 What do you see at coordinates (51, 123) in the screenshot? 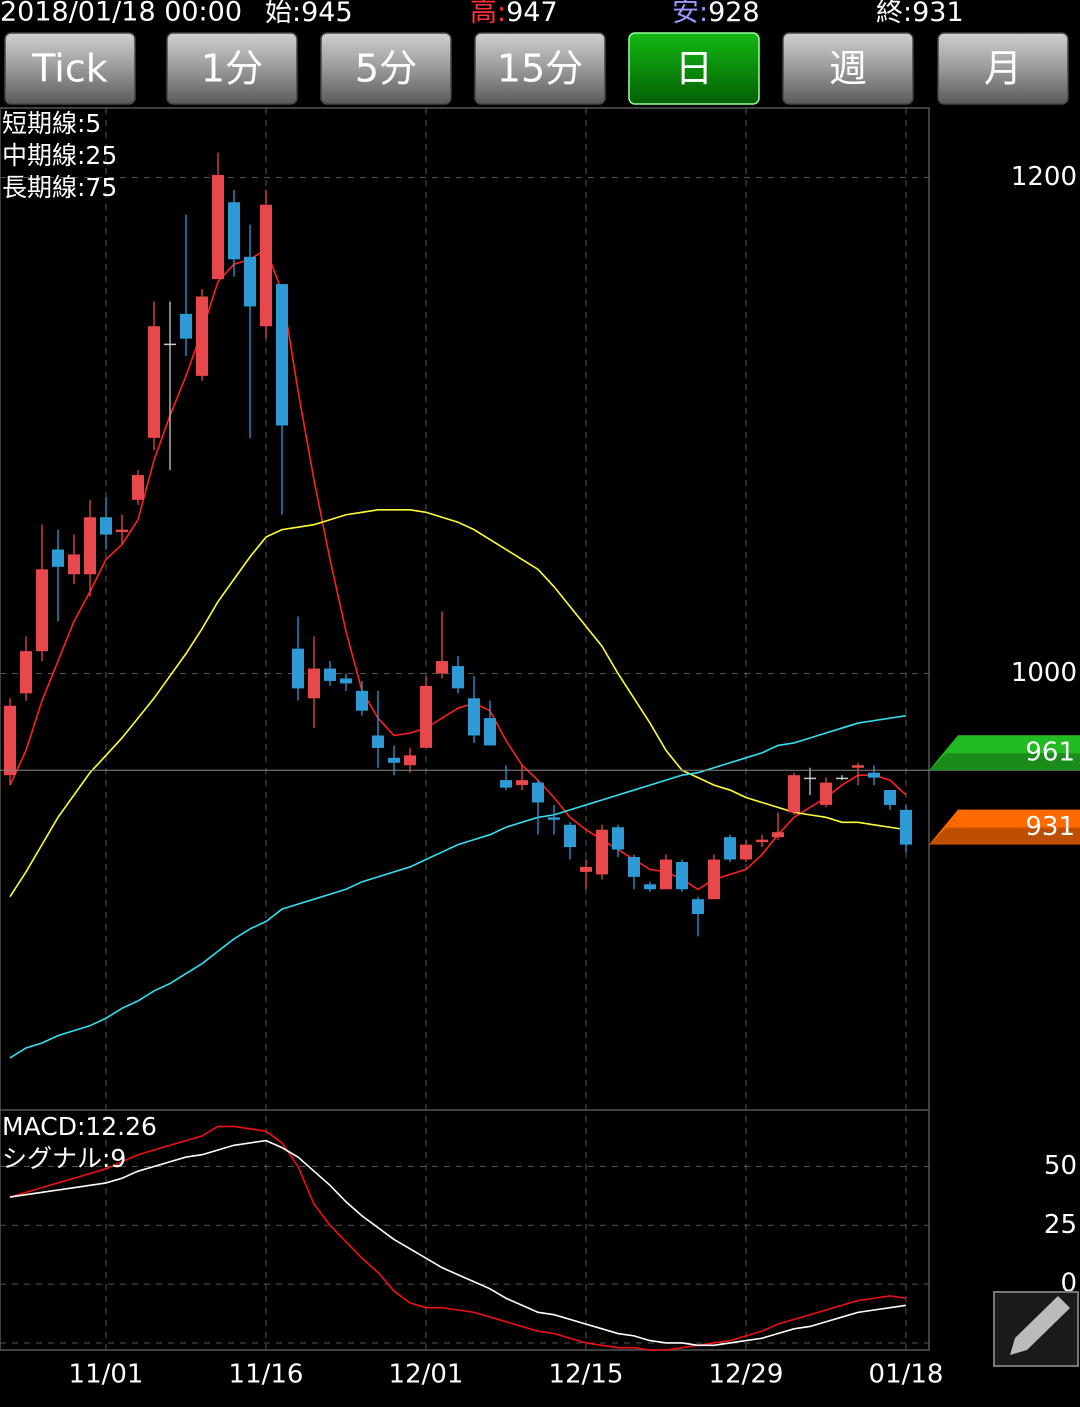
I see `legend-entry: 短期線:5` at bounding box center [51, 123].